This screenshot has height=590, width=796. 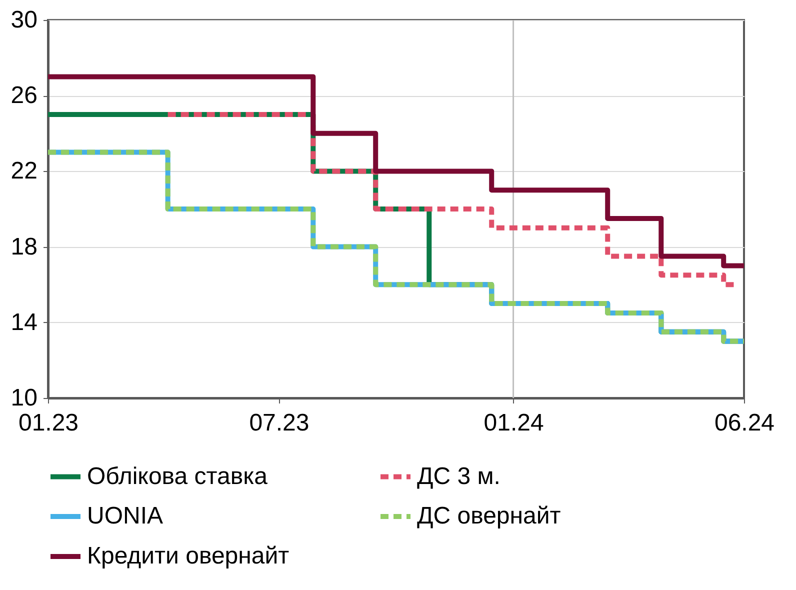 I want to click on legend-label: ДС 3 м., so click(x=458, y=476).